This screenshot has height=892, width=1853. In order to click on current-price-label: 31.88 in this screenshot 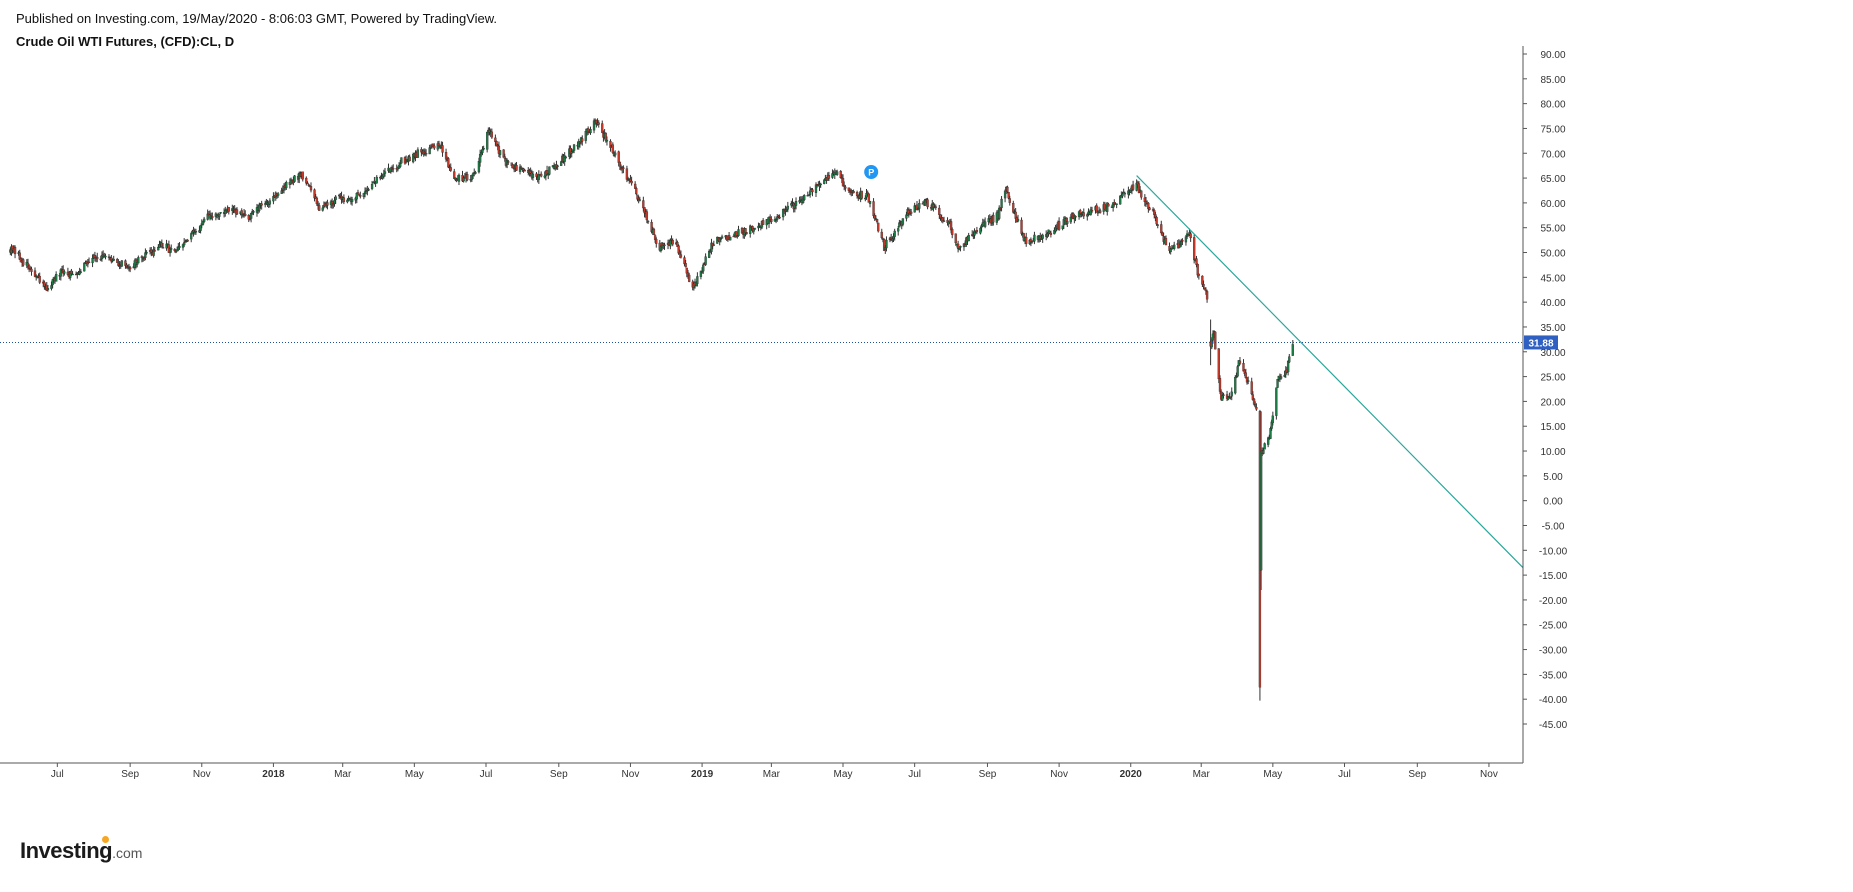, I will do `click(1540, 343)`.